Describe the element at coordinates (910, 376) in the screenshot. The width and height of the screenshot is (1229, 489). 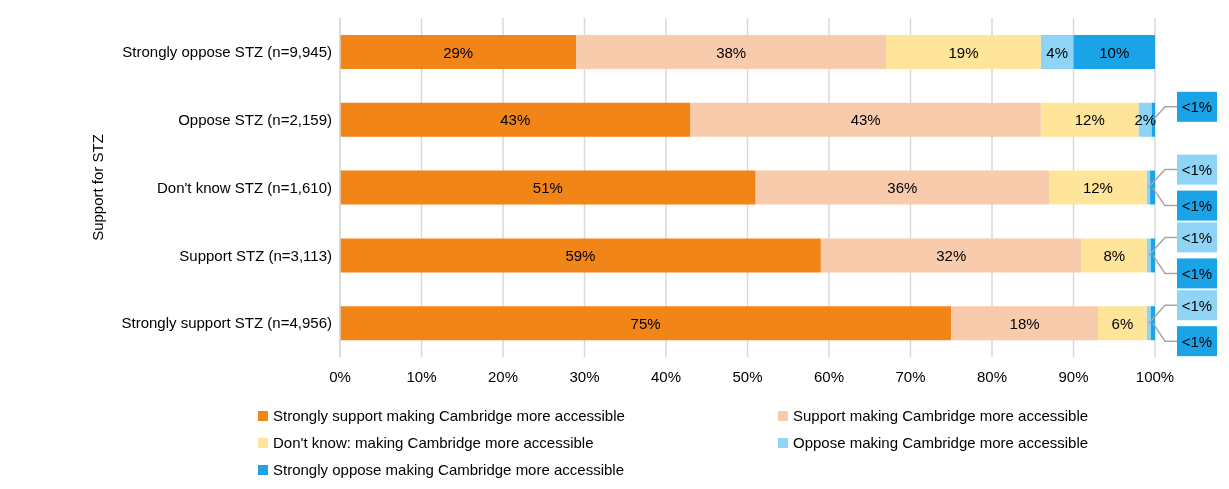
I see `x-tick-label: 70%` at that location.